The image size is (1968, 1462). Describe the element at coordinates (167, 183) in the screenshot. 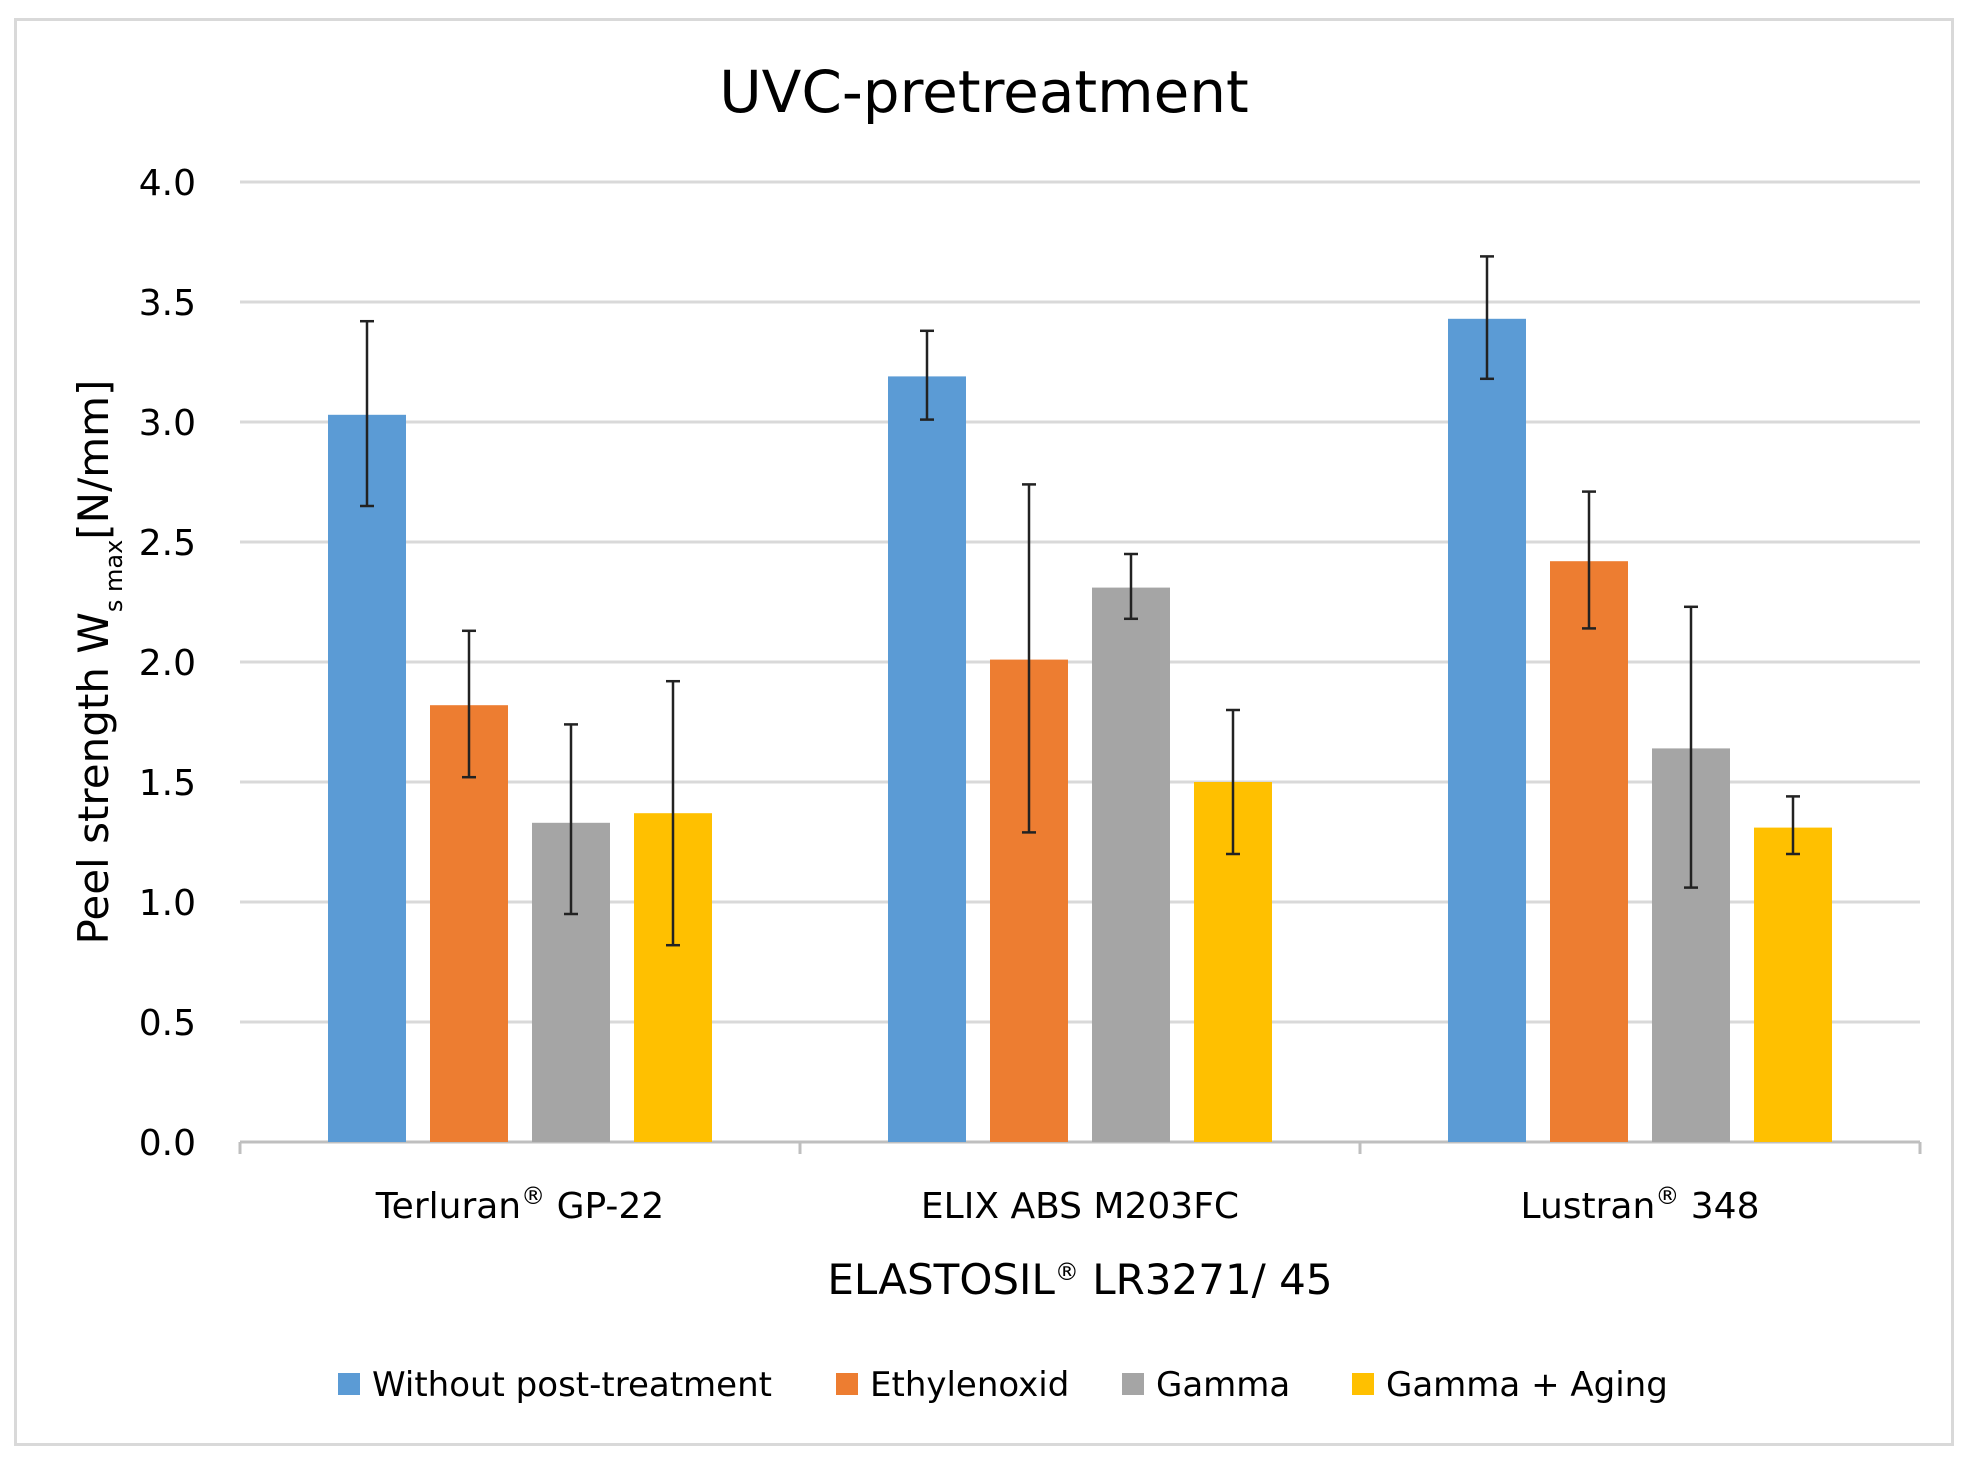

I see `y-tick-label: 4.0` at that location.